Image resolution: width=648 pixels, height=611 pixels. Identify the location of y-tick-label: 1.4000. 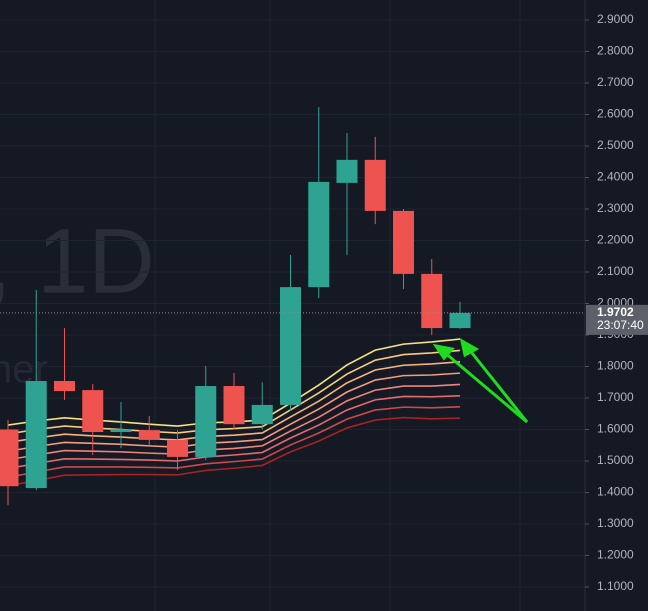
(615, 492).